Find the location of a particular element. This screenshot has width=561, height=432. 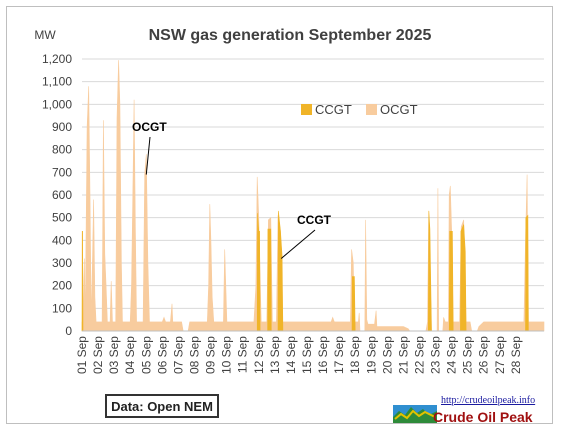

x-tick-label: 11 Sep is located at coordinates (243, 354).